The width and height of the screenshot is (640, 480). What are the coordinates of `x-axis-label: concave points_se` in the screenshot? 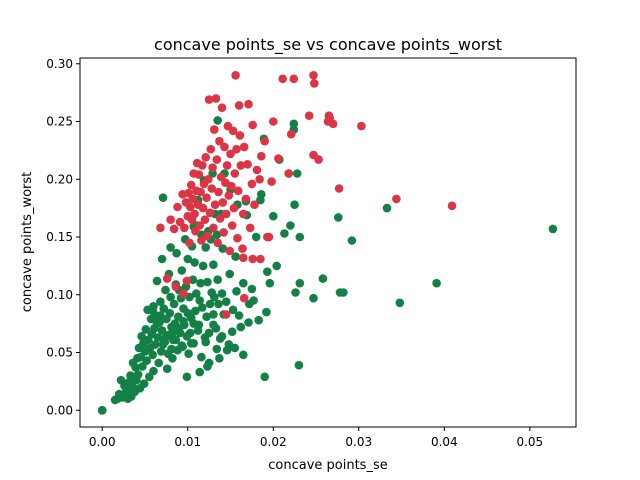 It's located at (327, 465).